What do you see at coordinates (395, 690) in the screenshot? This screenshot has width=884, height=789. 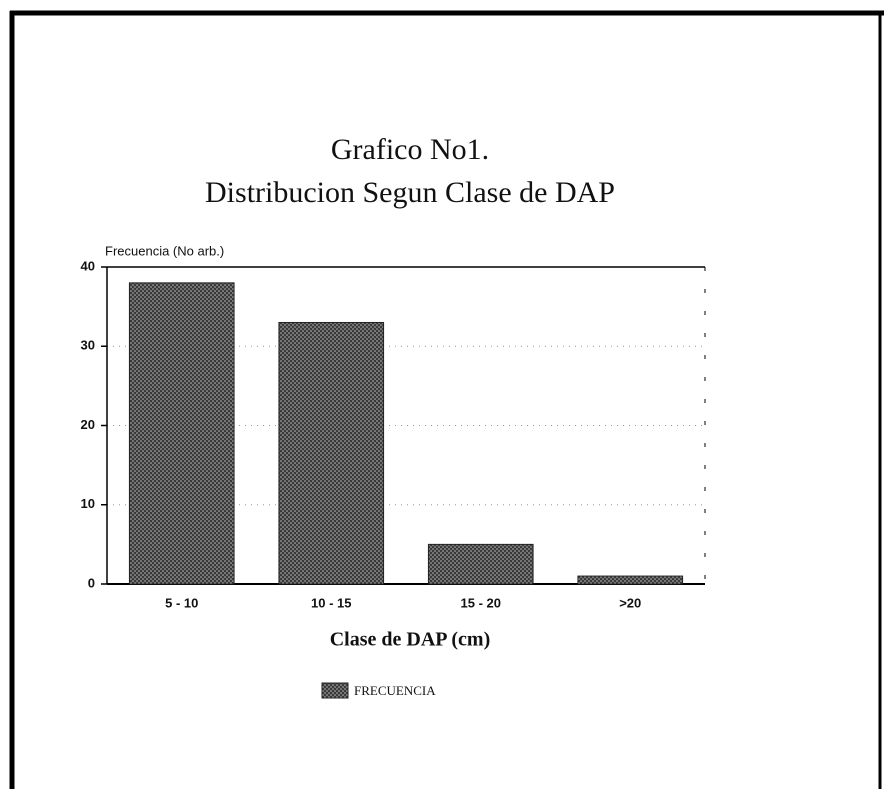 I see `legend-label: FRECUENCIA` at bounding box center [395, 690].